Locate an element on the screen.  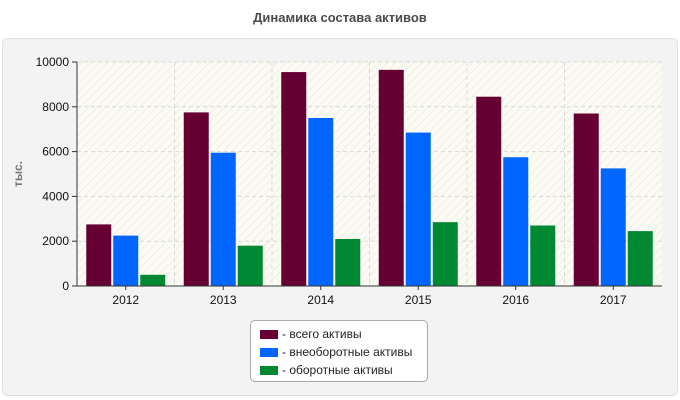
x-tick-label: 2016 is located at coordinates (515, 300).